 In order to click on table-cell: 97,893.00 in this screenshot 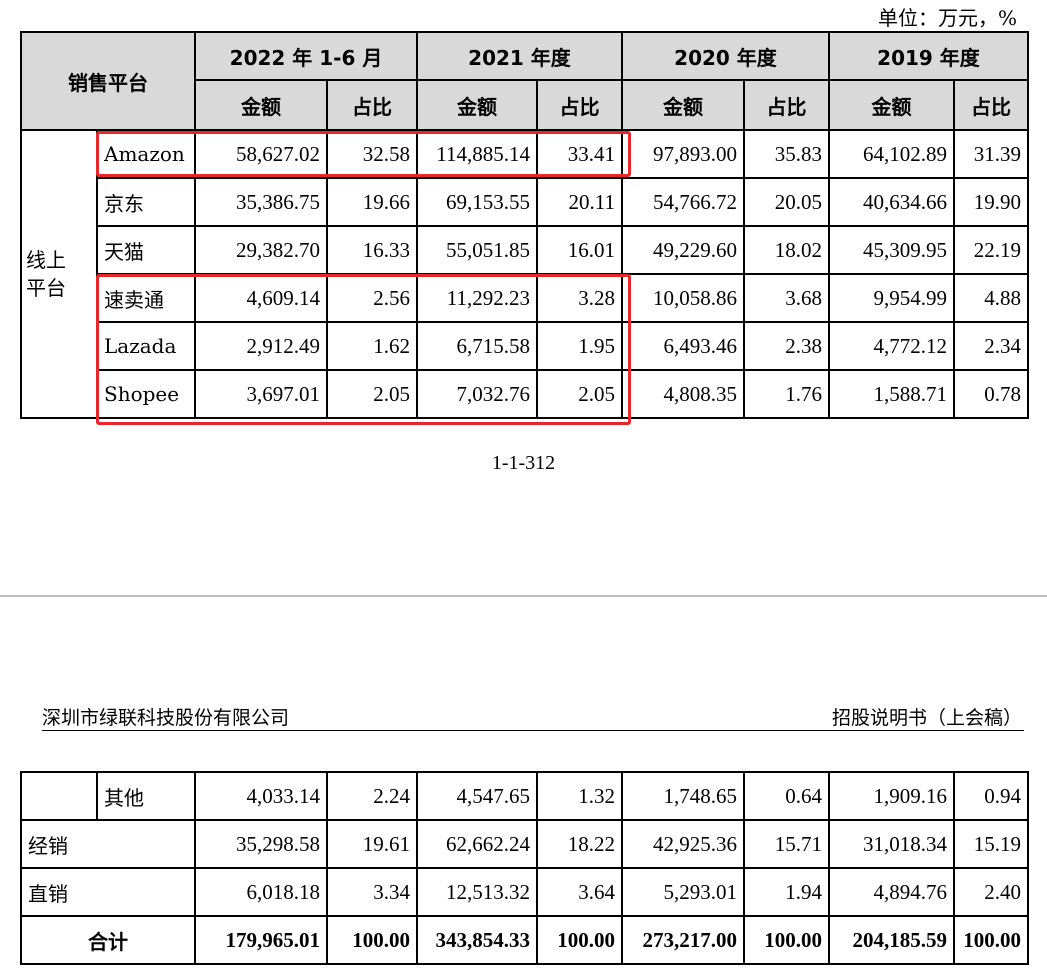, I will do `click(683, 154)`.